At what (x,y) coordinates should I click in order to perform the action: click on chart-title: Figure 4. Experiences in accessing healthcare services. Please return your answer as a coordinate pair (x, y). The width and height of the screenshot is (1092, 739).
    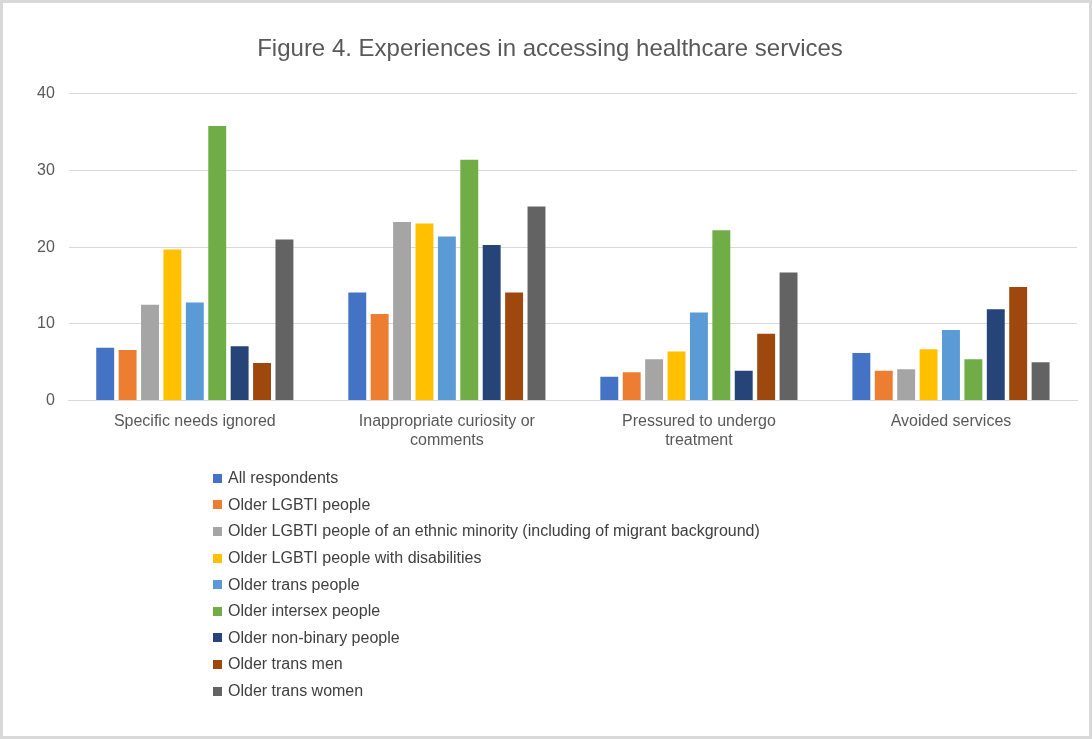
    Looking at the image, I should click on (550, 48).